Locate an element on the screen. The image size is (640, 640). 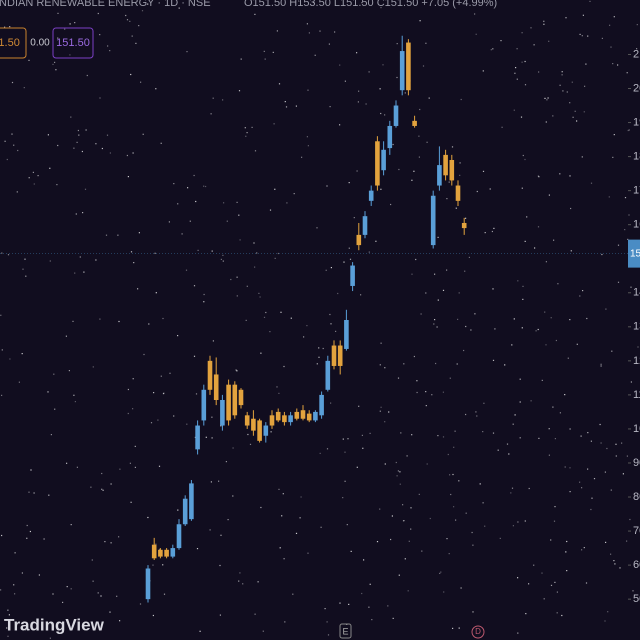
logo: TradingView is located at coordinates (54, 624).